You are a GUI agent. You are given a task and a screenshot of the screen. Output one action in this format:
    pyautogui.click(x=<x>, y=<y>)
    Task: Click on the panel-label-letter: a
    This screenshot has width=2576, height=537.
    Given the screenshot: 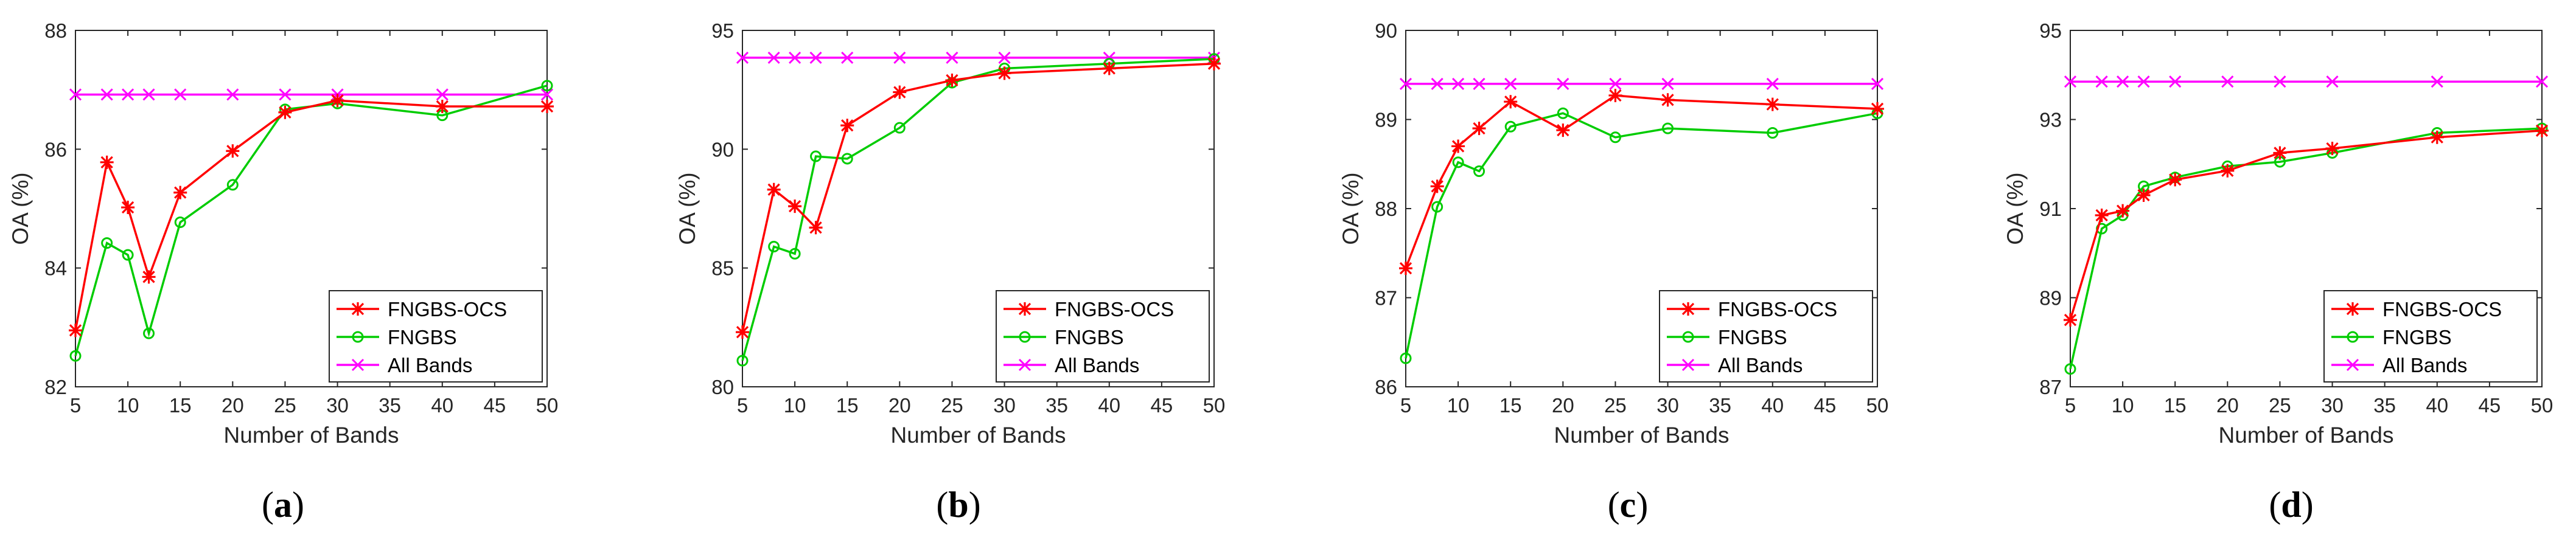 What is the action you would take?
    pyautogui.click(x=283, y=505)
    